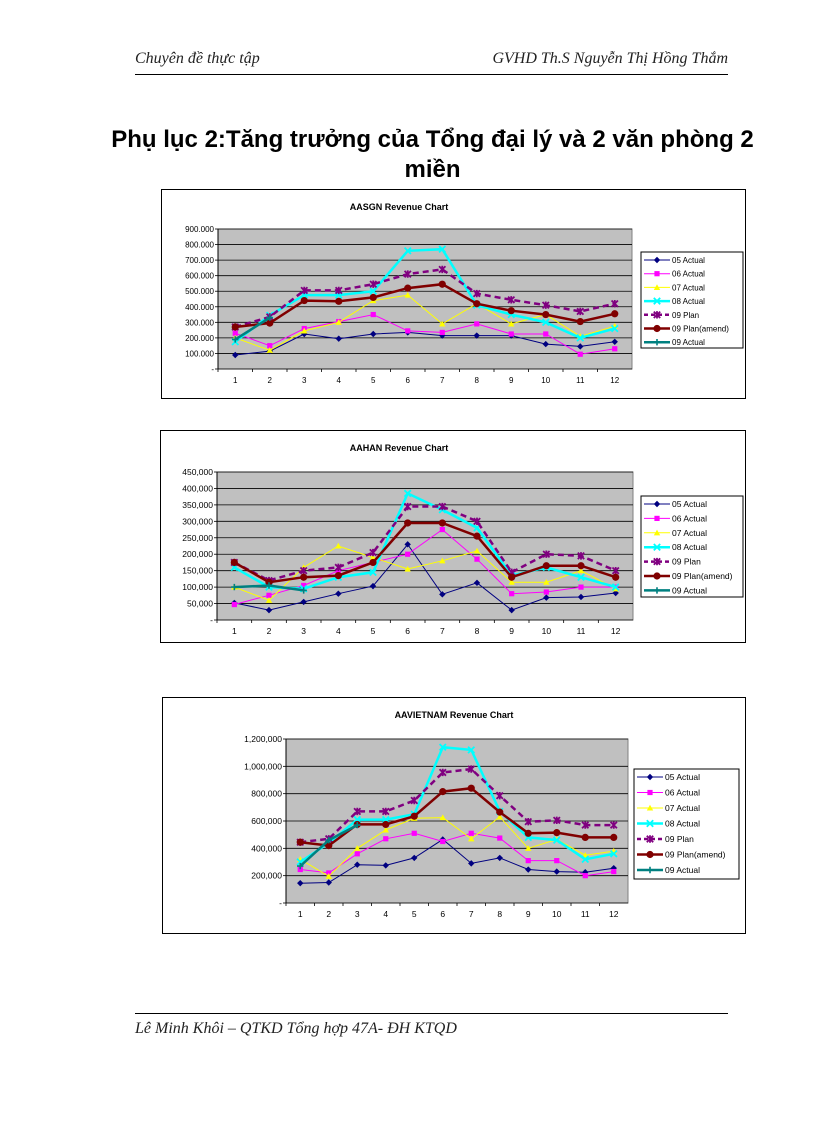  I want to click on x-tick-label: 10, so click(557, 914).